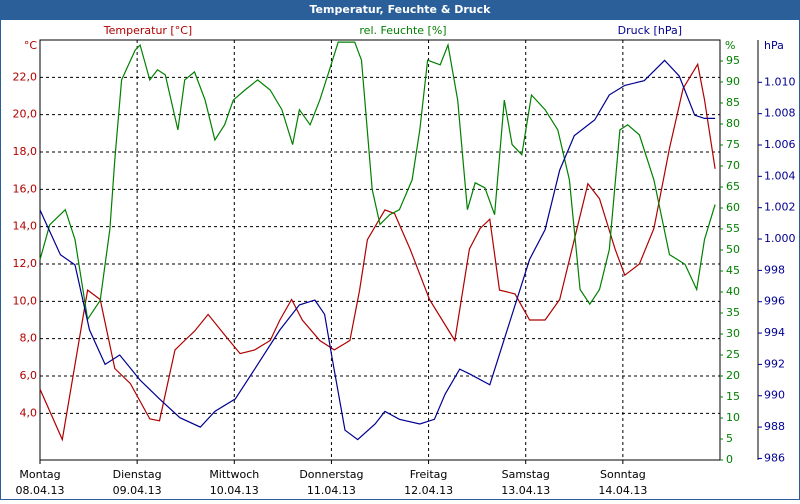  Describe the element at coordinates (774, 395) in the screenshot. I see `y2-tick-label: 990` at that location.